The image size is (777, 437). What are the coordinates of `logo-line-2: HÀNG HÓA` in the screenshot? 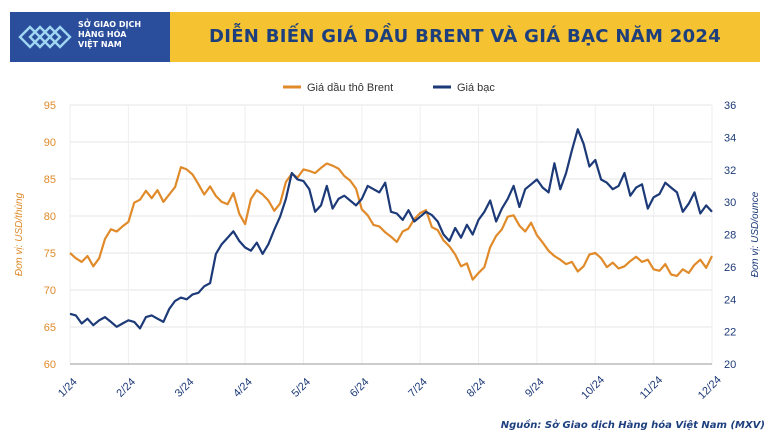 It's located at (102, 34).